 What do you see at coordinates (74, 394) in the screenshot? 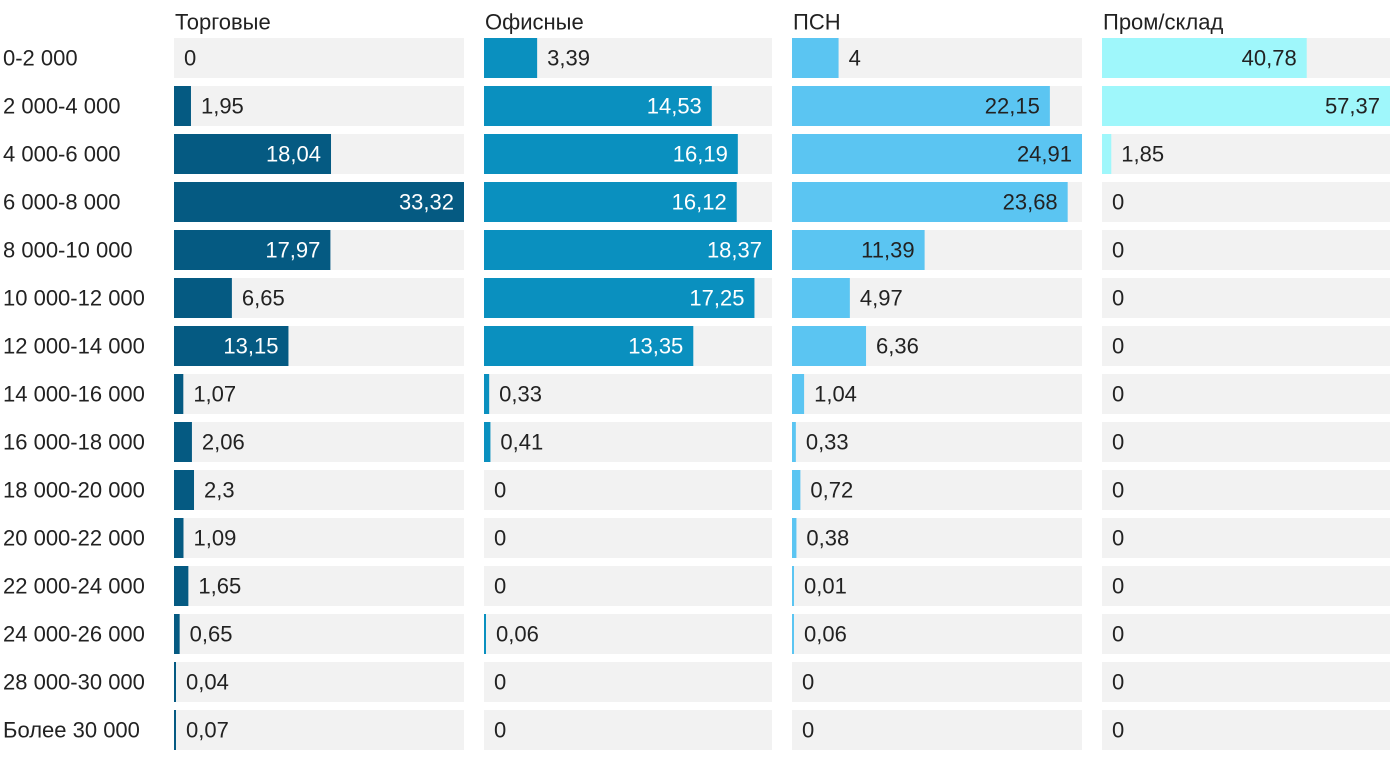
I see `category-label: 14 000-16 000` at bounding box center [74, 394].